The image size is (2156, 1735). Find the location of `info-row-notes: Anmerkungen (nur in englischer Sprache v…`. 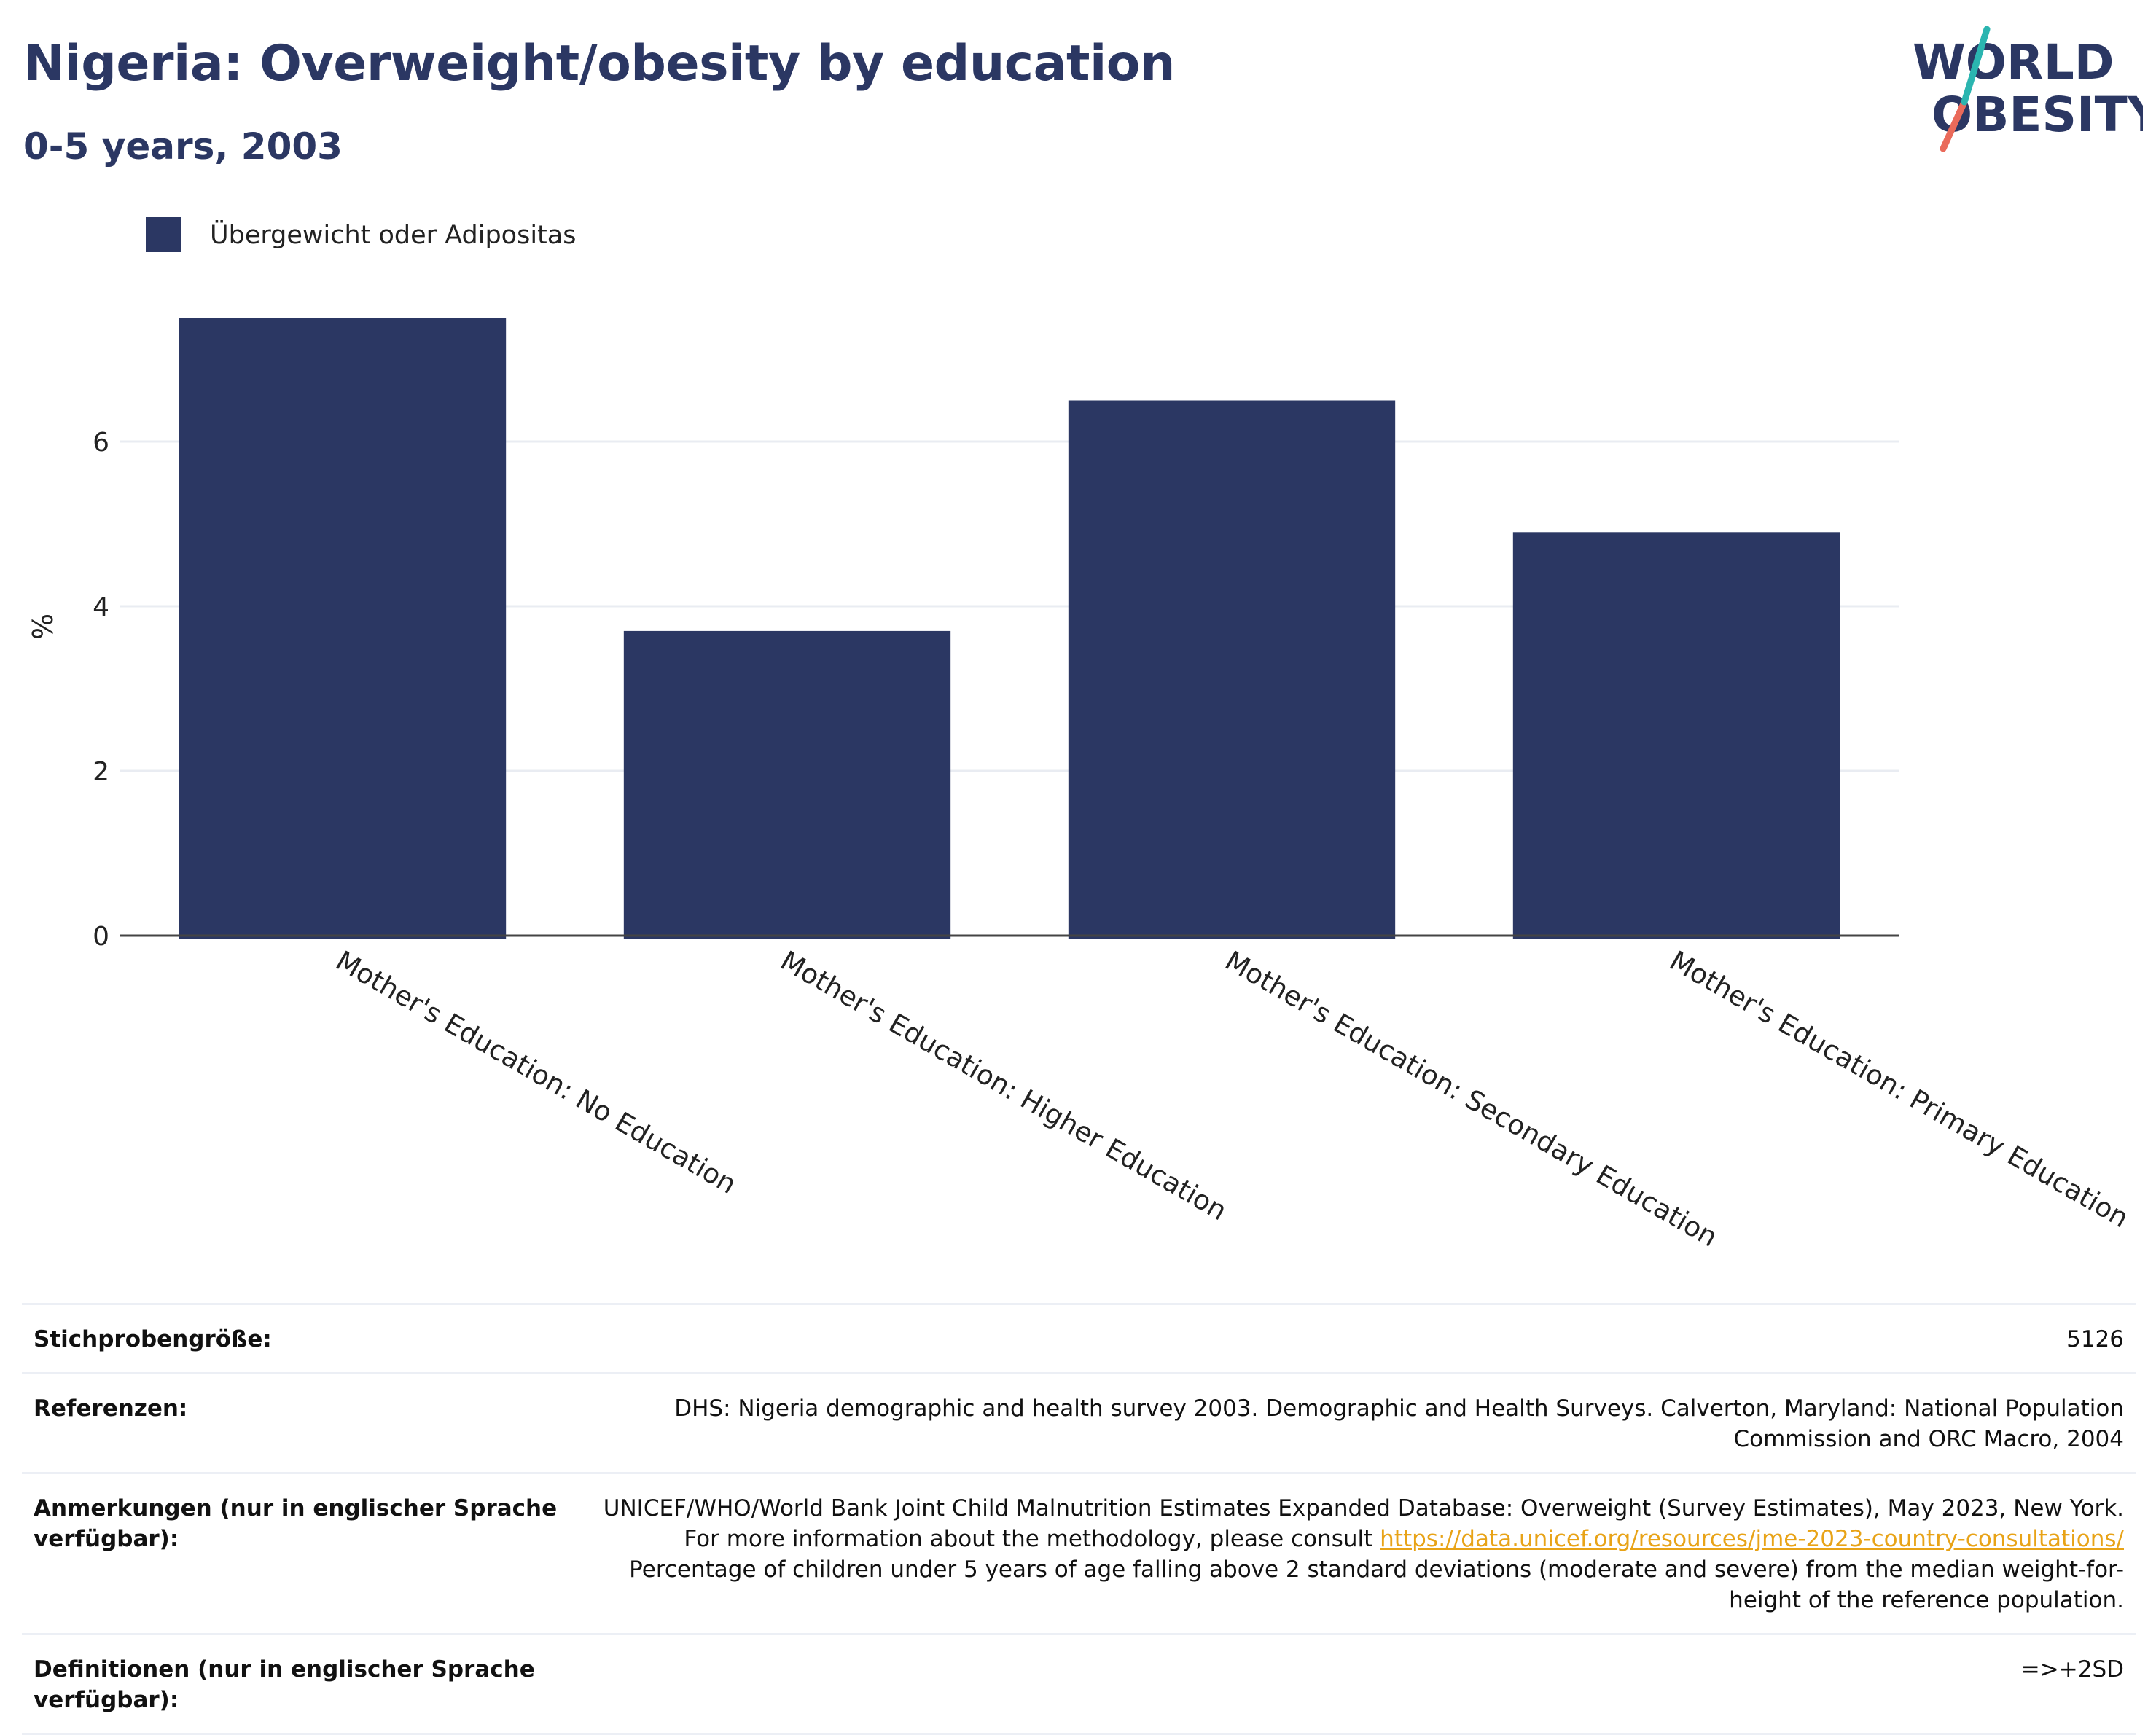

info-row-notes: Anmerkungen (nur in englischer Sprache v… is located at coordinates (1079, 1553).